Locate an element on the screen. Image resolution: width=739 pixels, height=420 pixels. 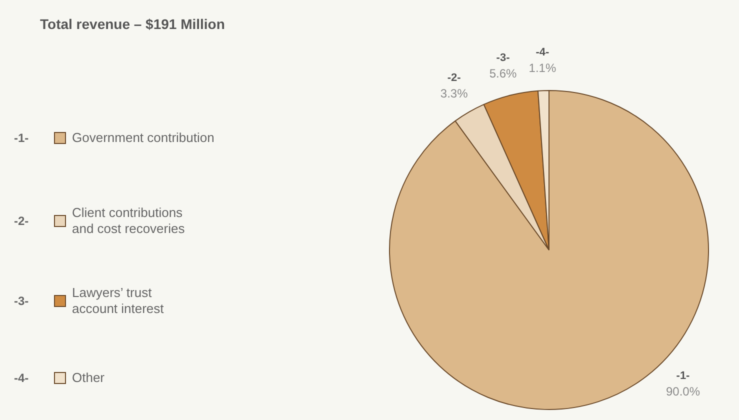
data-label: 1.1% is located at coordinates (542, 67).